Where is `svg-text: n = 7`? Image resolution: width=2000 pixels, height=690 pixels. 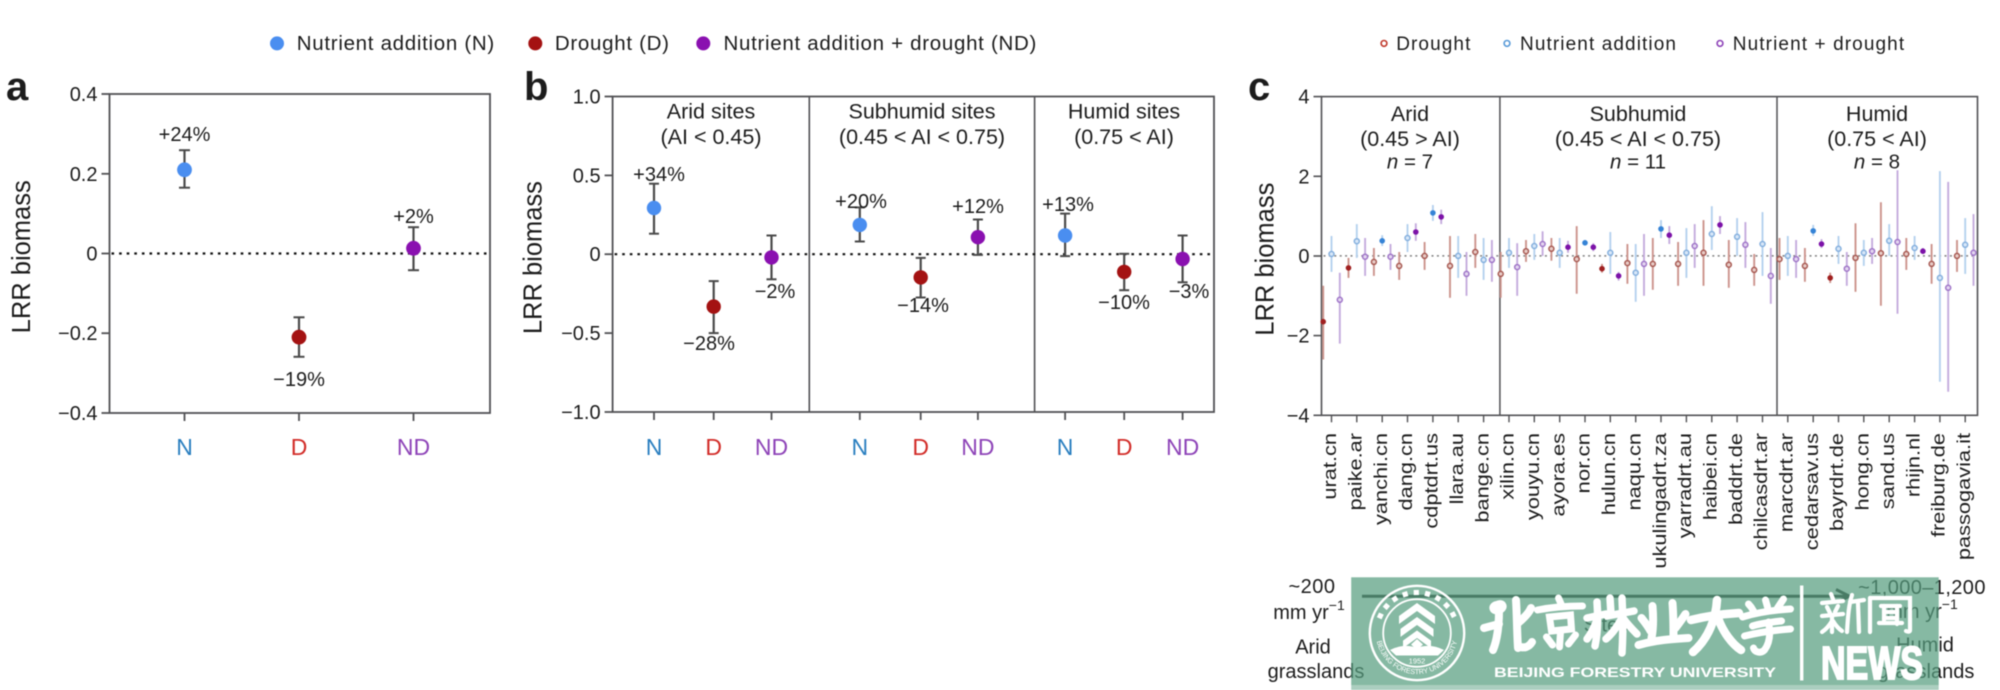 svg-text: n = 7 is located at coordinates (1410, 162).